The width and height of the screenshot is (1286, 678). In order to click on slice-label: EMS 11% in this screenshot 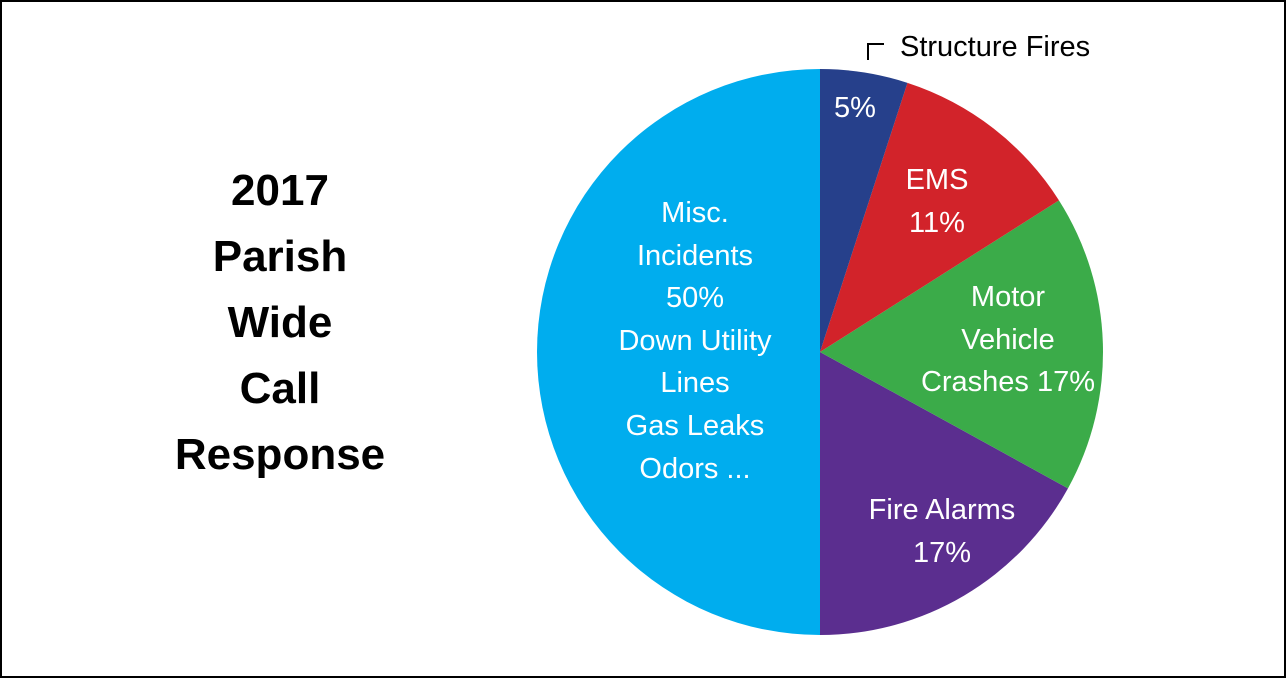, I will do `click(937, 201)`.